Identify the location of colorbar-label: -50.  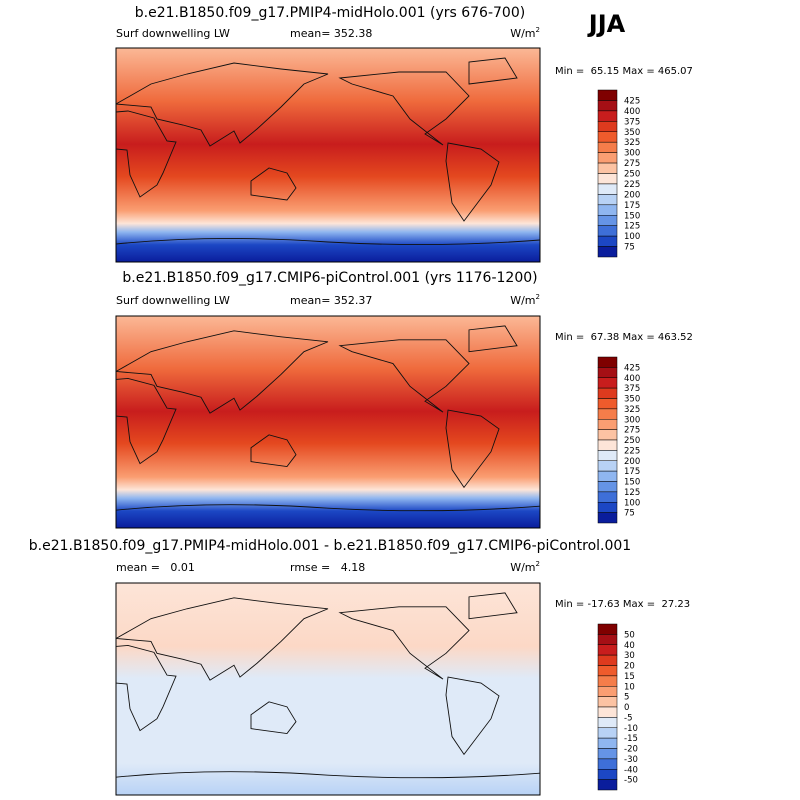
(631, 781).